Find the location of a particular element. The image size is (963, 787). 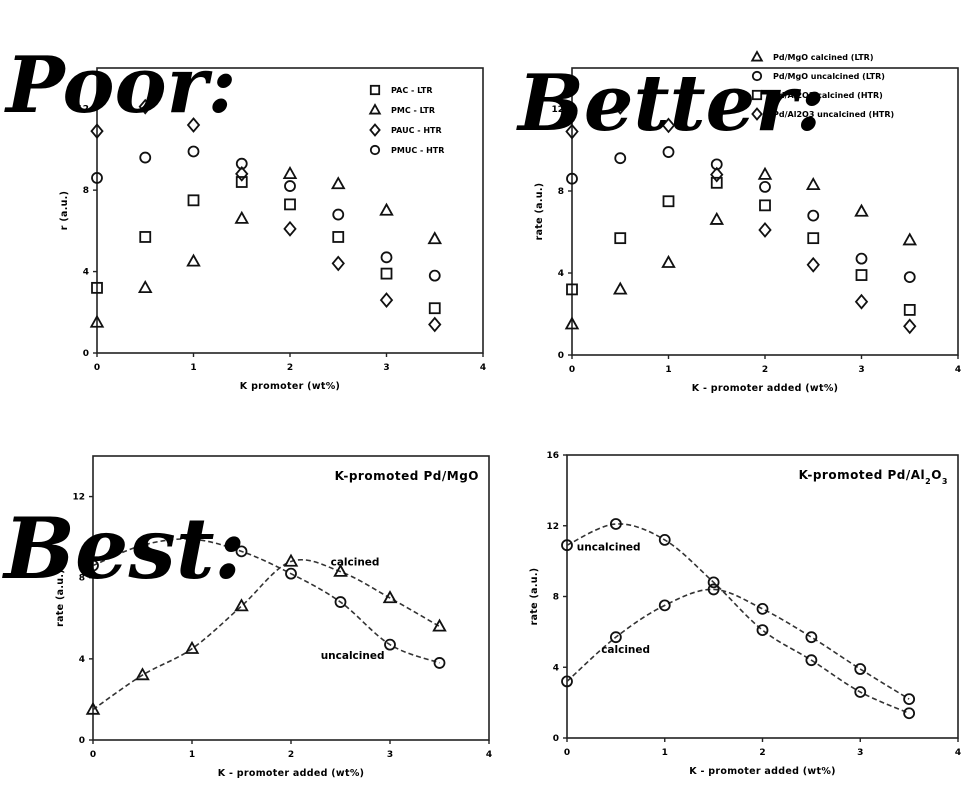

legend-label: PMC - LTR is located at coordinates (413, 110).